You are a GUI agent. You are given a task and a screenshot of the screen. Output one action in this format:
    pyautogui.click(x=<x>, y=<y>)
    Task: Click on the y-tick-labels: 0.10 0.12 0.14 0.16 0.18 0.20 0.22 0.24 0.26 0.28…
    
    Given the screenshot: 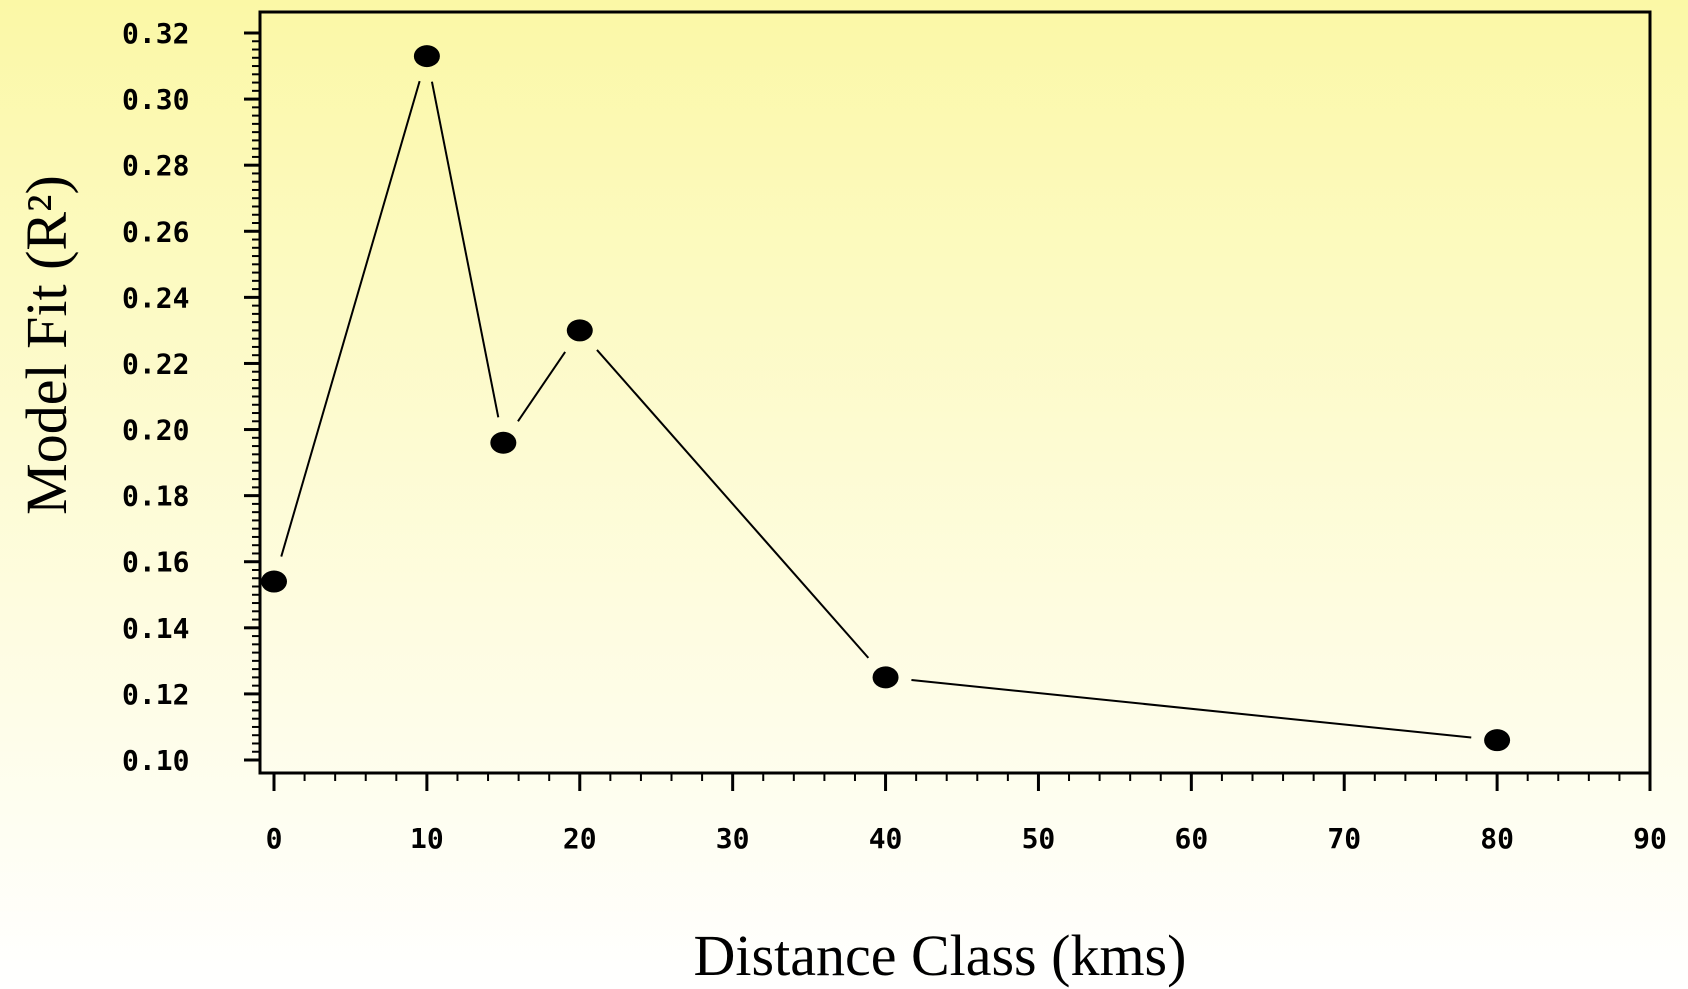 What is the action you would take?
    pyautogui.click(x=155, y=397)
    